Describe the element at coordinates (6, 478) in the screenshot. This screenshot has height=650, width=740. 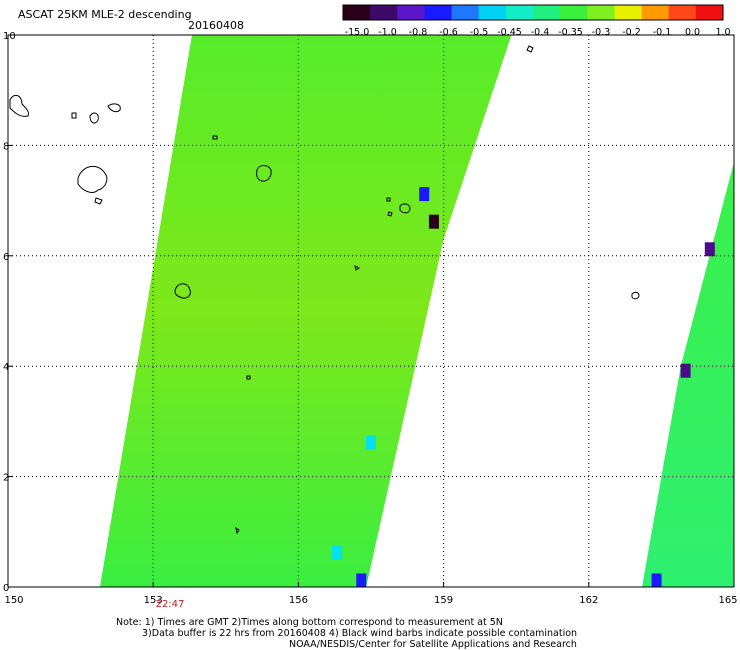
I see `y-tick-label: 2` at that location.